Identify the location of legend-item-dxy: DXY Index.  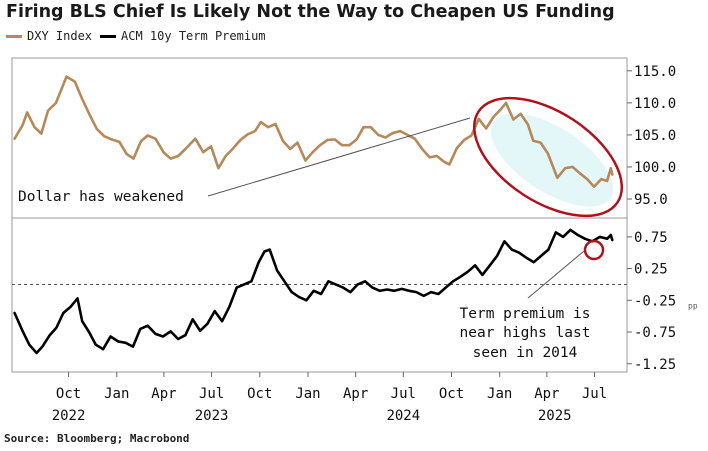
(49, 36).